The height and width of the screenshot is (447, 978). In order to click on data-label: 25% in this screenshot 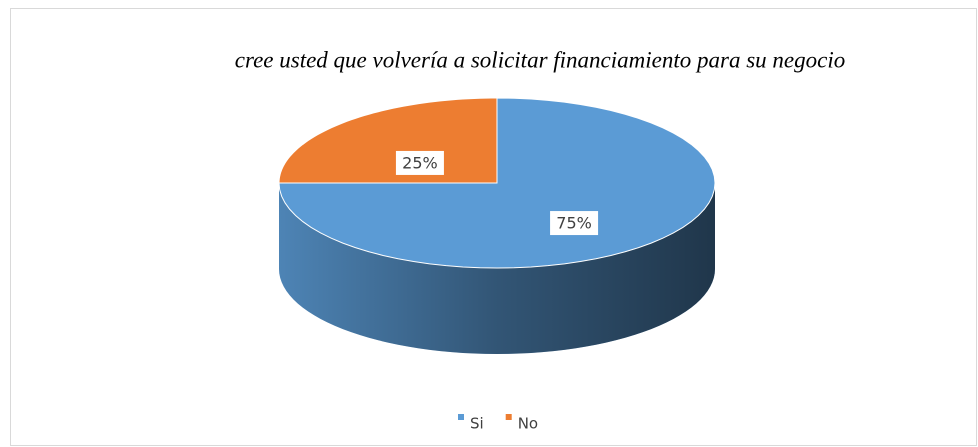, I will do `click(420, 162)`.